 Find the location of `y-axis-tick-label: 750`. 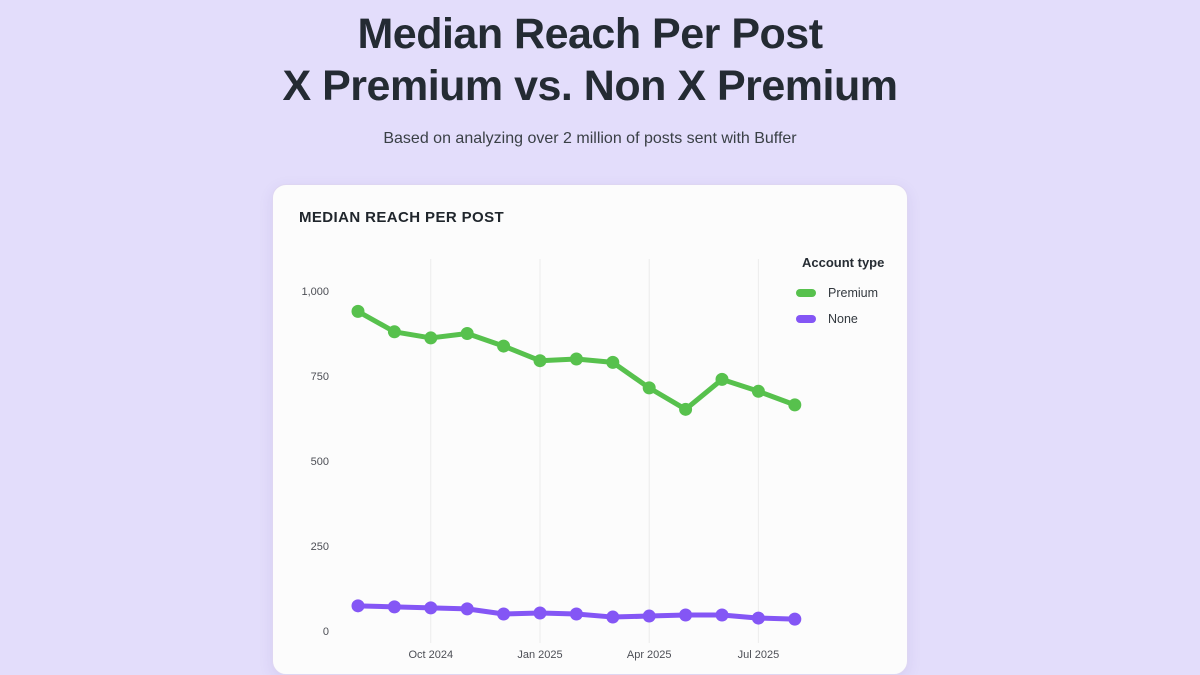

y-axis-tick-label: 750 is located at coordinates (320, 377).